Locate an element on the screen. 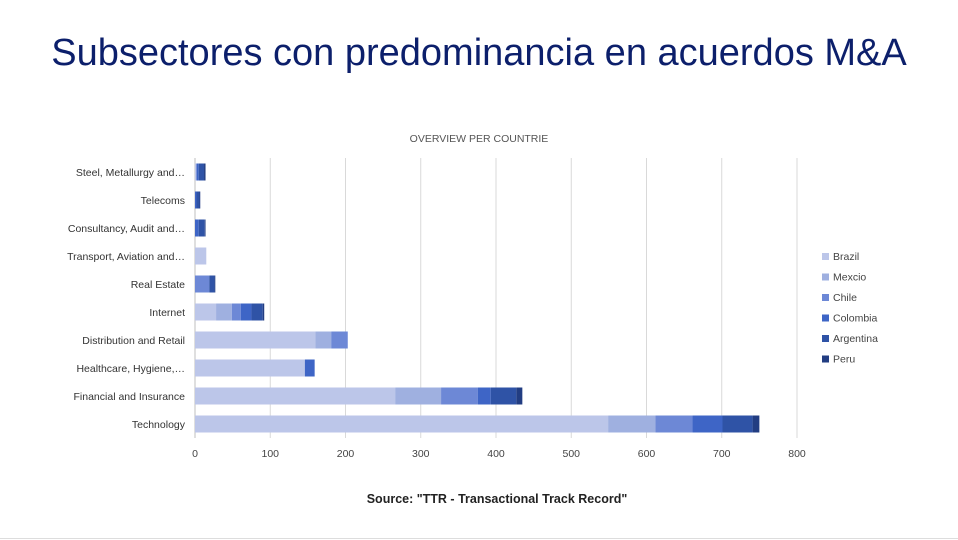 This screenshot has height=540, width=958. x-tick-label: 800 is located at coordinates (797, 454).